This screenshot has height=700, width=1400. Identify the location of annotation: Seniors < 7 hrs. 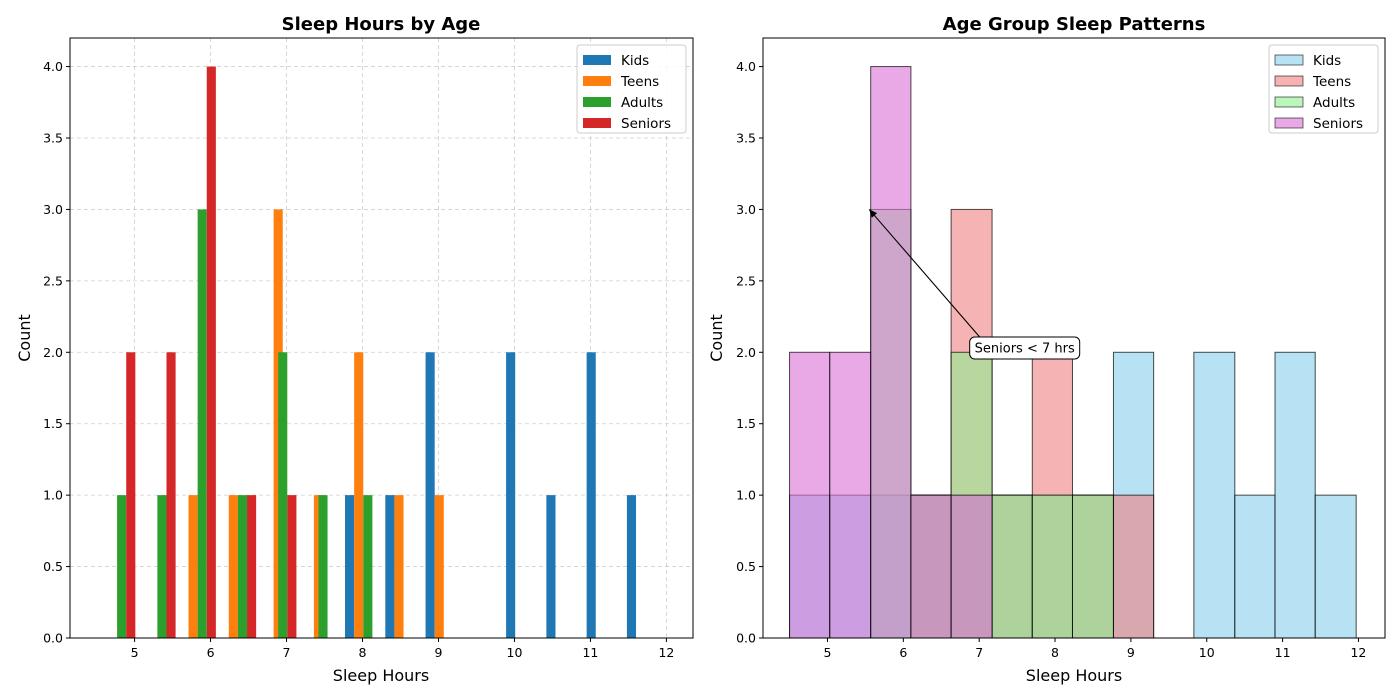
(974, 284).